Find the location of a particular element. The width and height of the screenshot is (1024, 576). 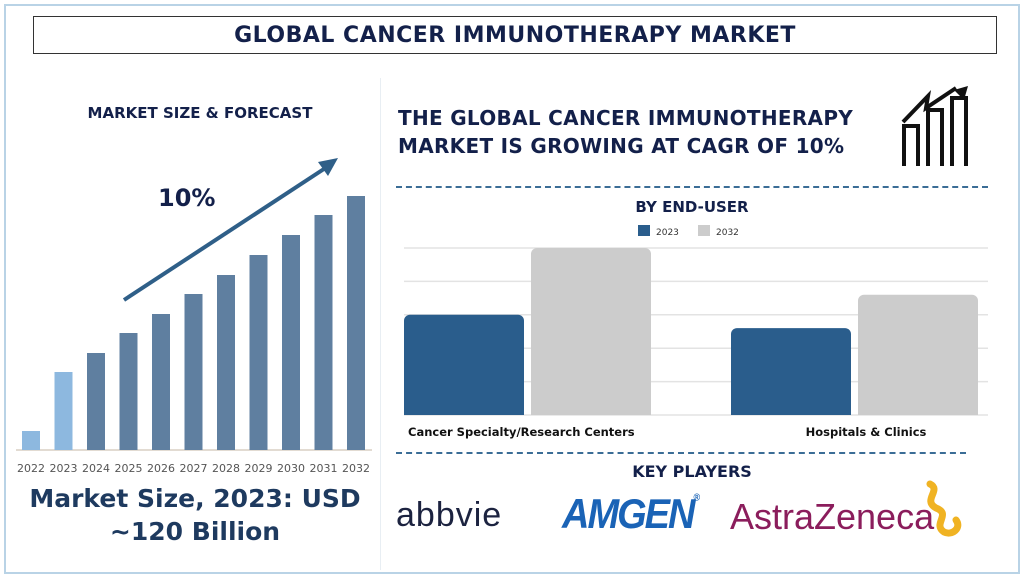

tick-label-2027: 2027 is located at coordinates (194, 468).